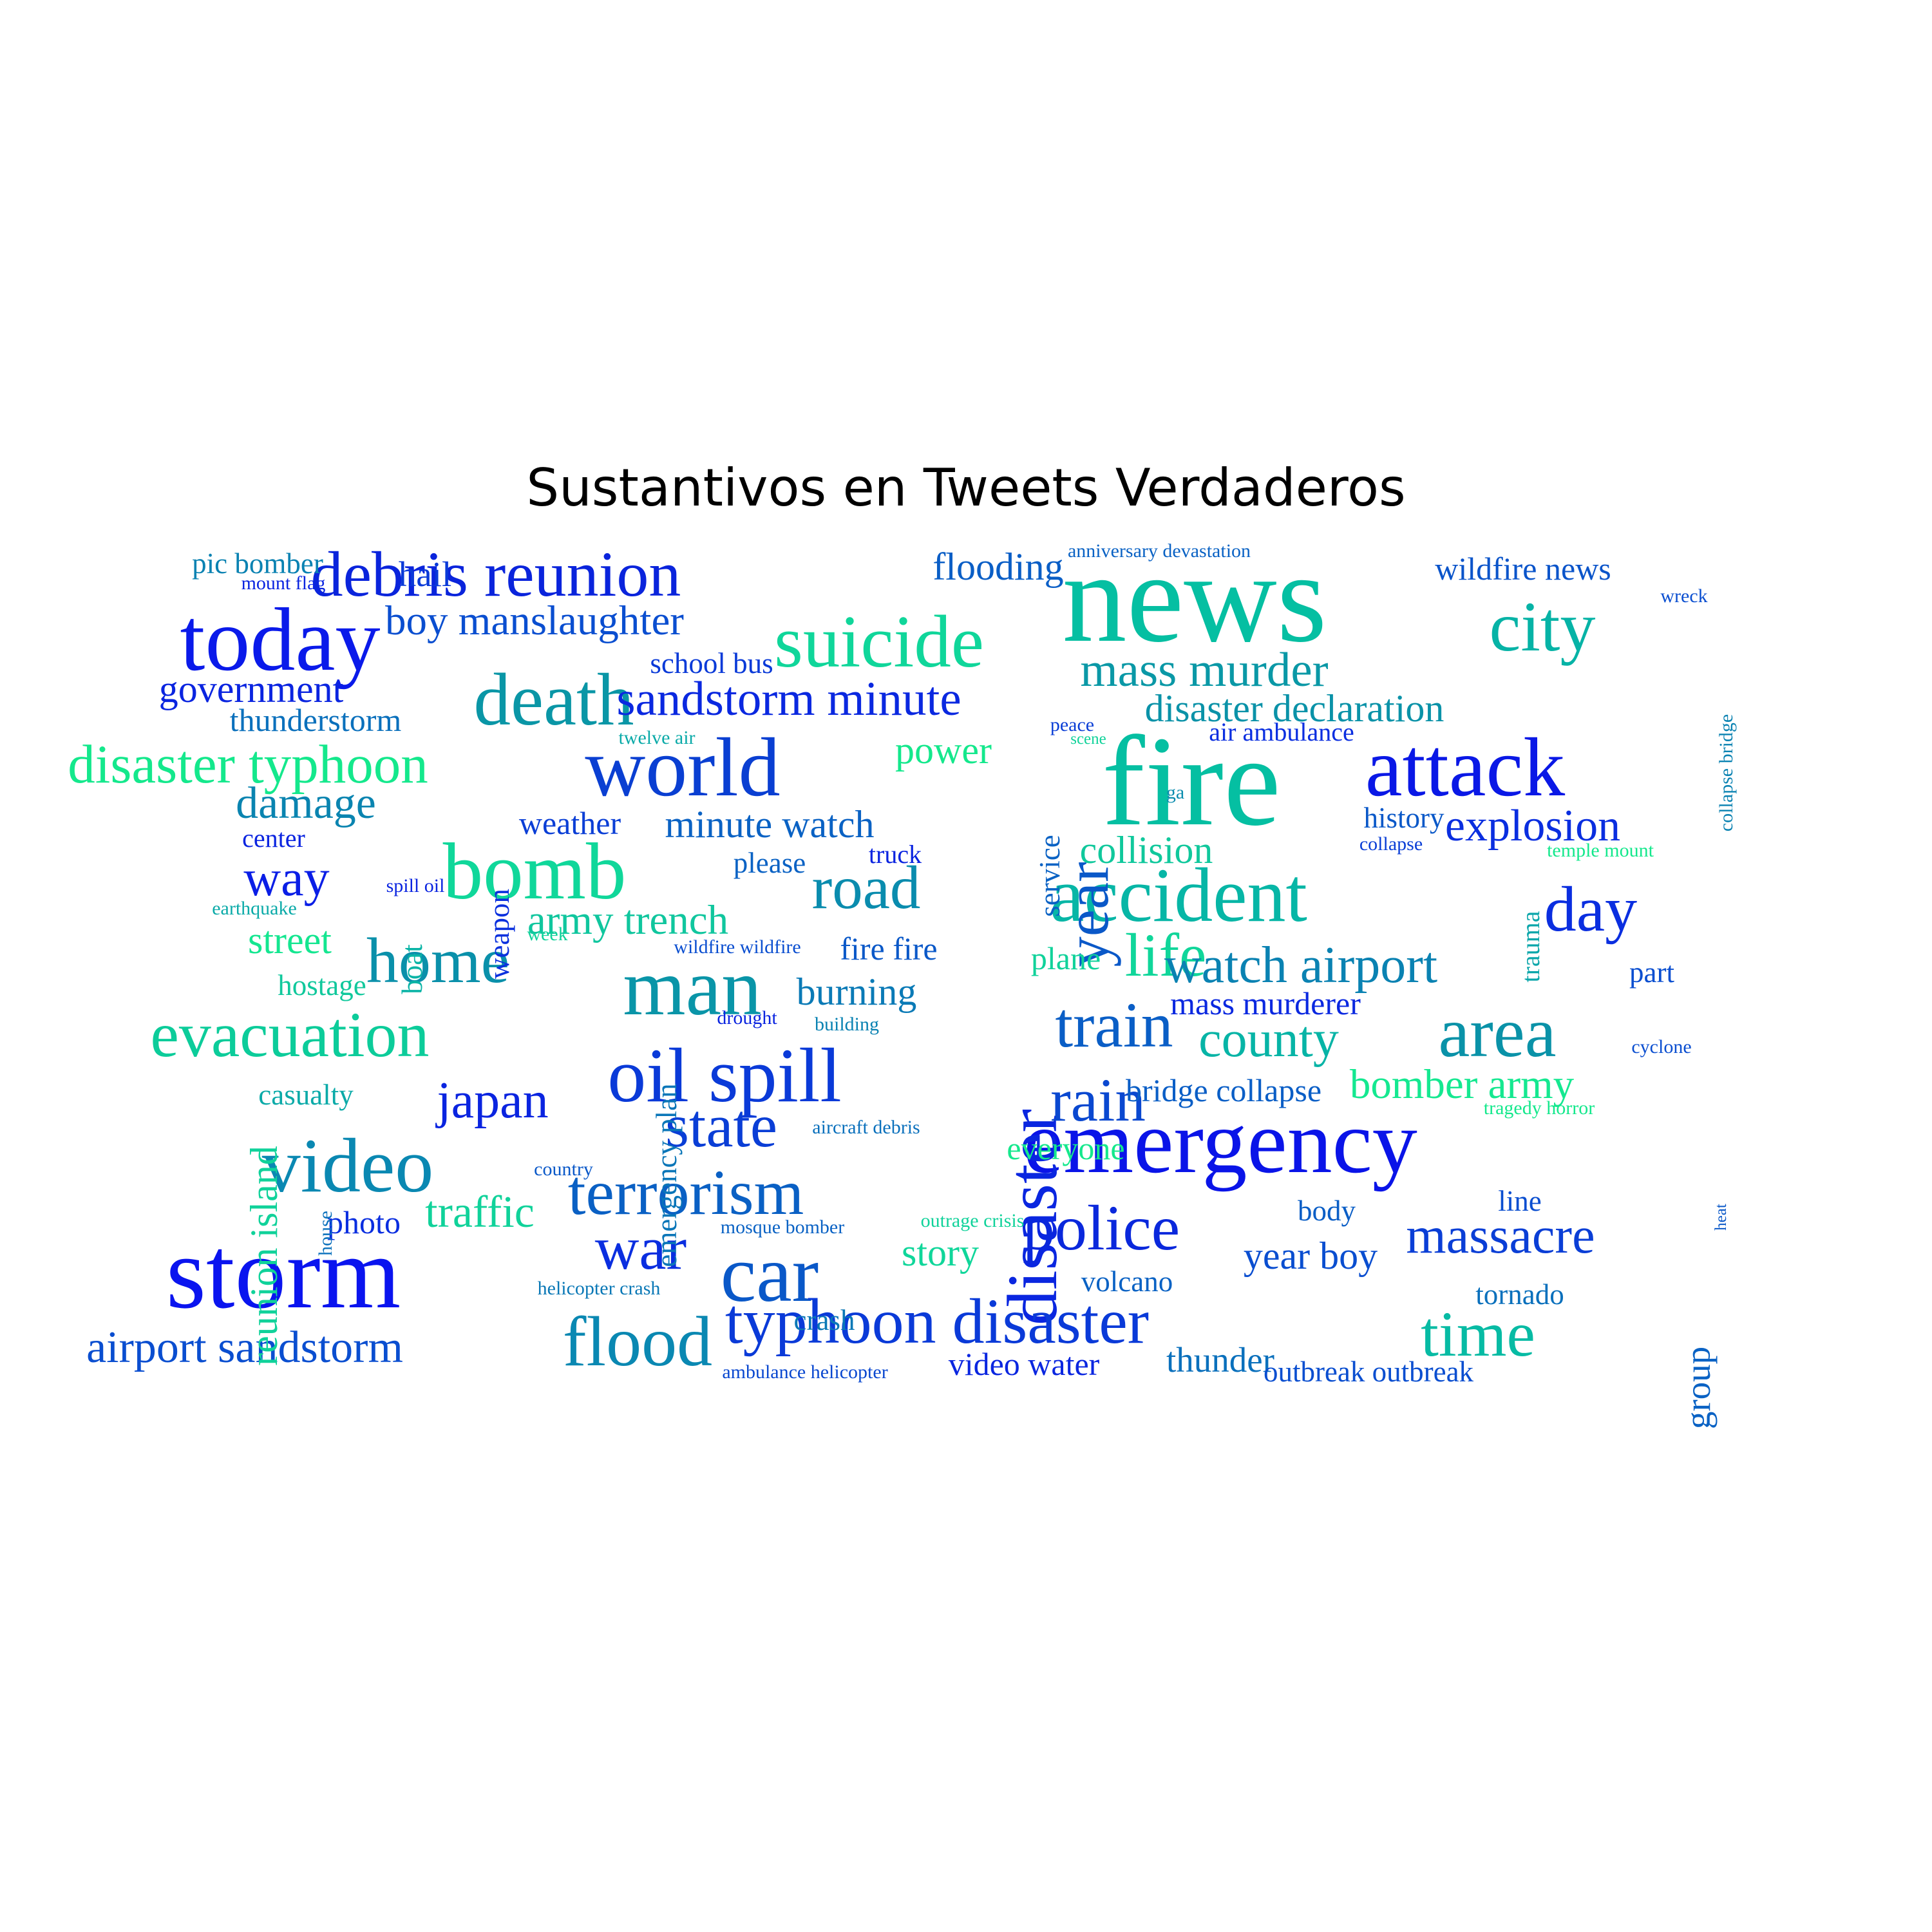  Describe the element at coordinates (782, 1227) in the screenshot. I see `word-mosque-bomber: mosque bomber` at that location.